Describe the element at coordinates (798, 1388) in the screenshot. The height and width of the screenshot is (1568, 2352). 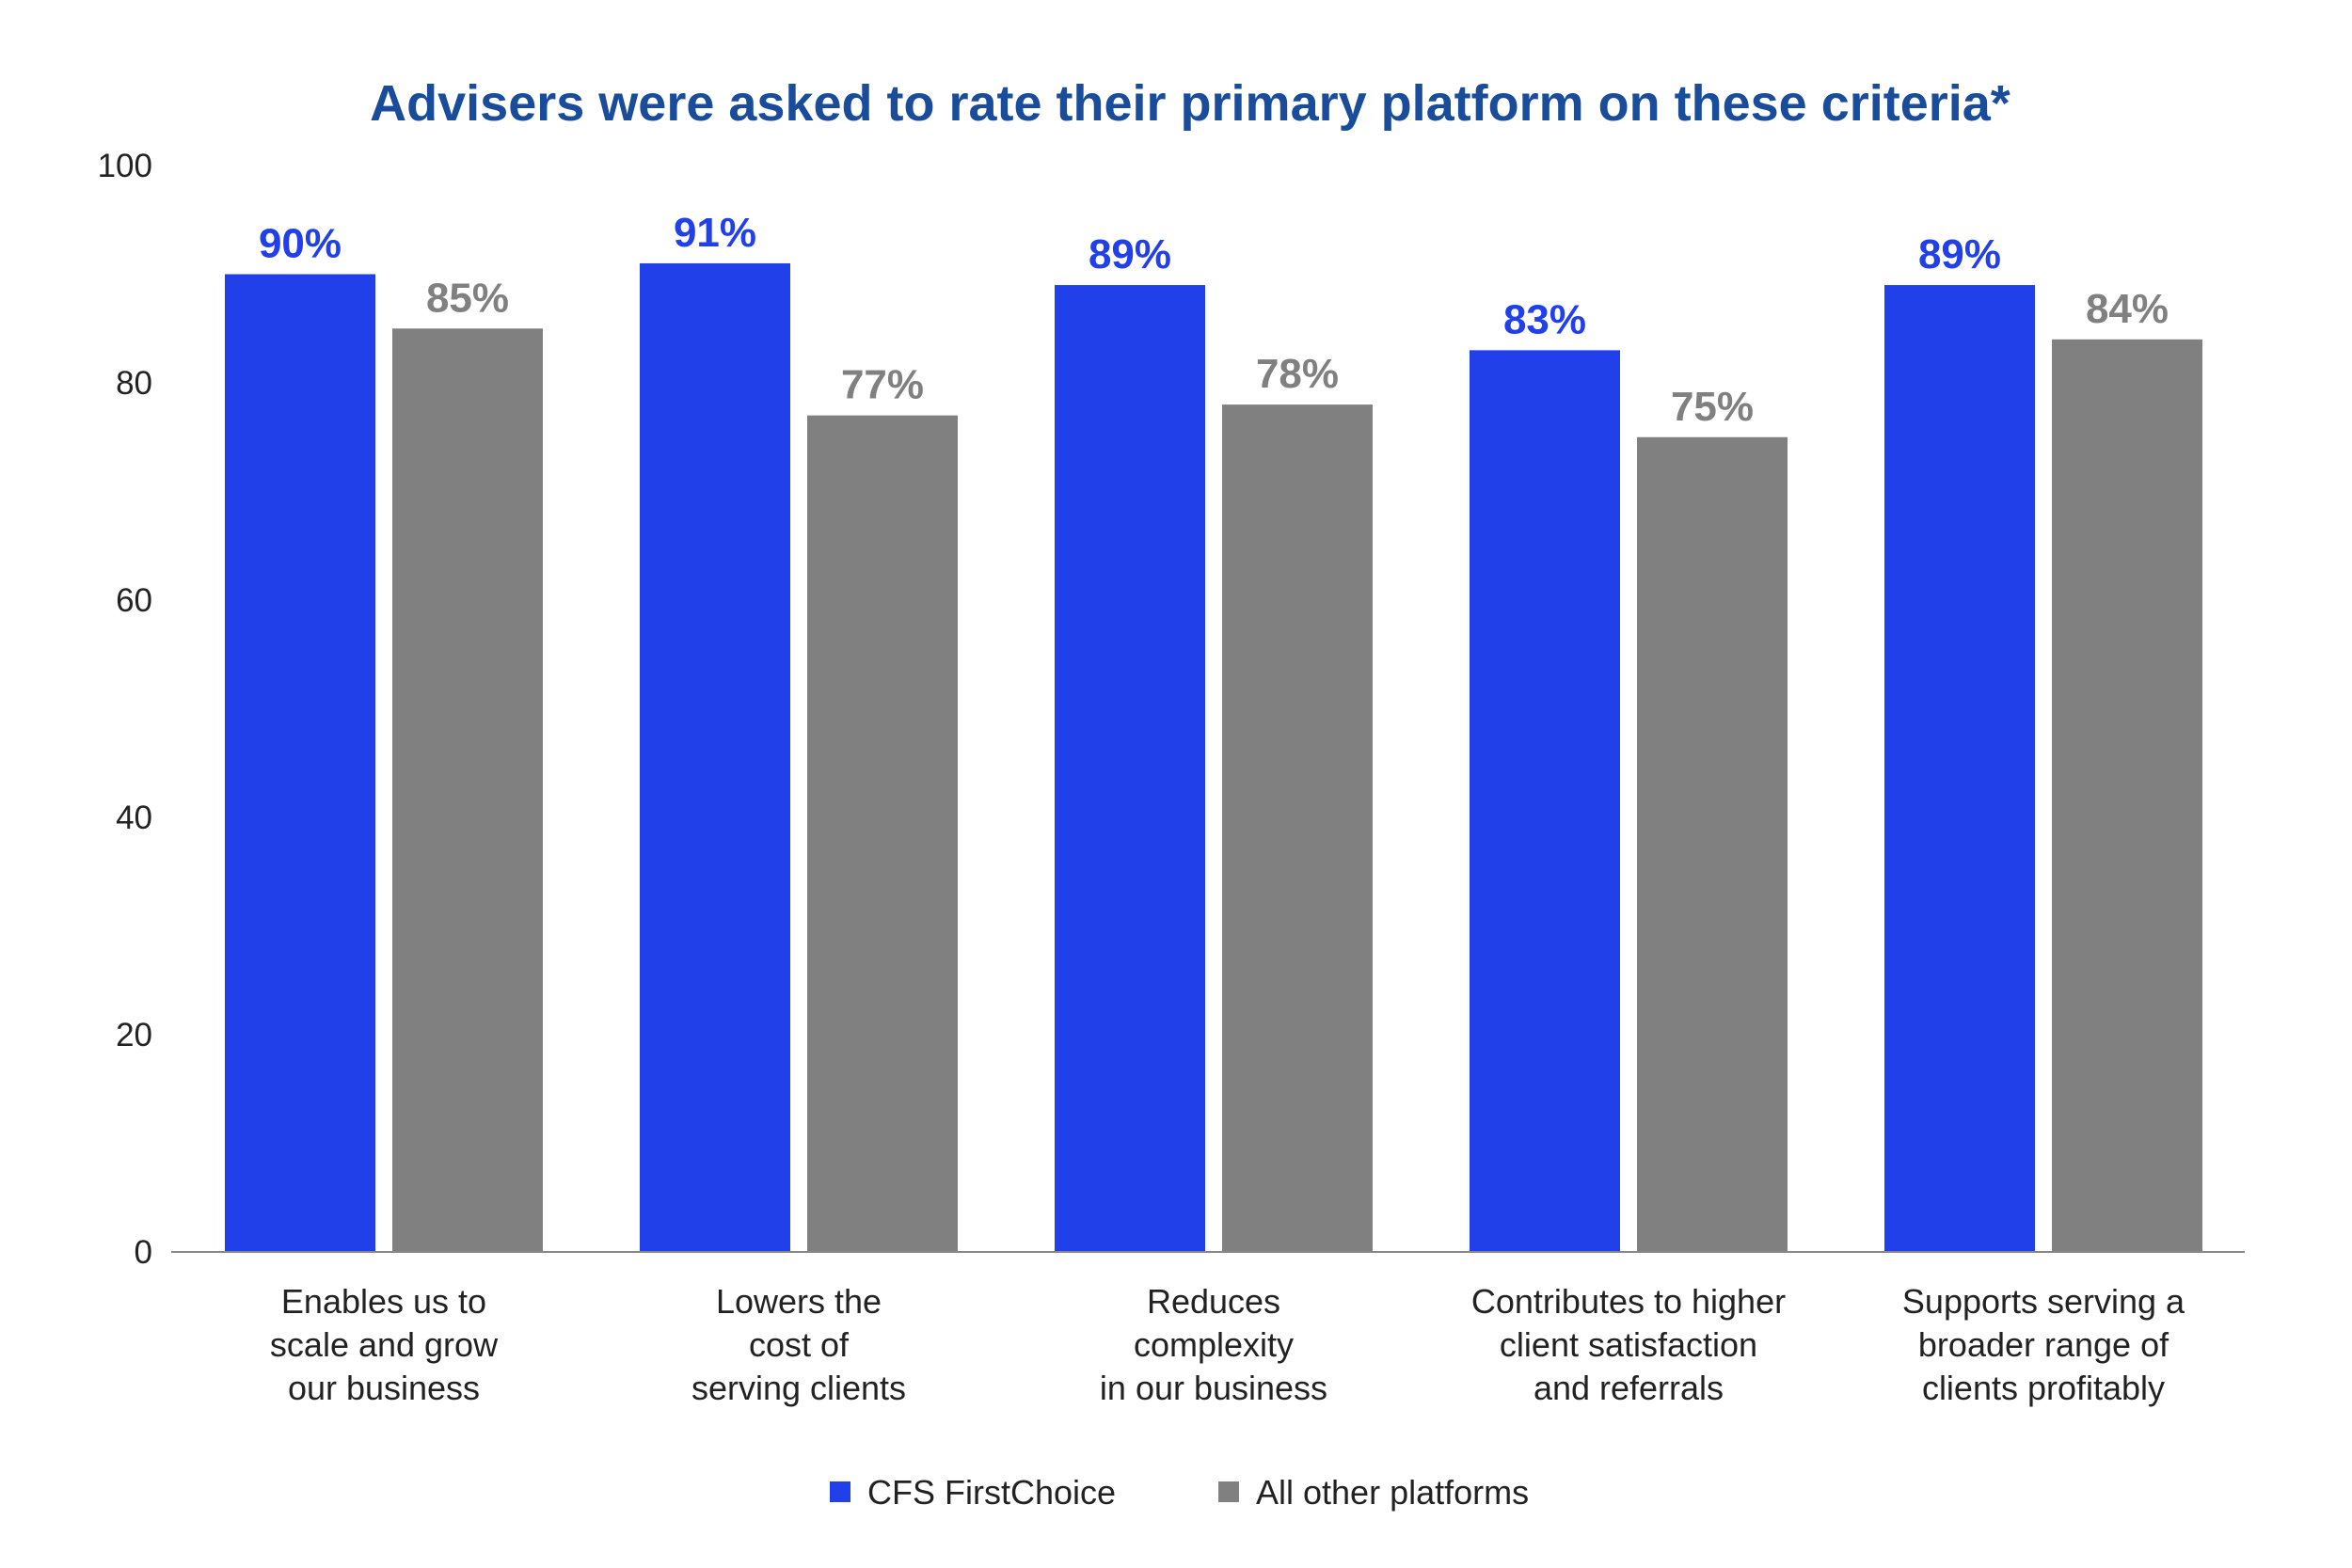
I see `category-label: serving clients` at that location.